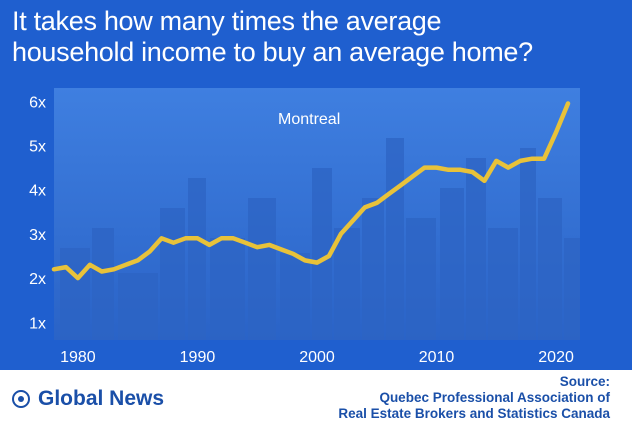  Describe the element at coordinates (584, 381) in the screenshot. I see `source-heading: Source:` at that location.